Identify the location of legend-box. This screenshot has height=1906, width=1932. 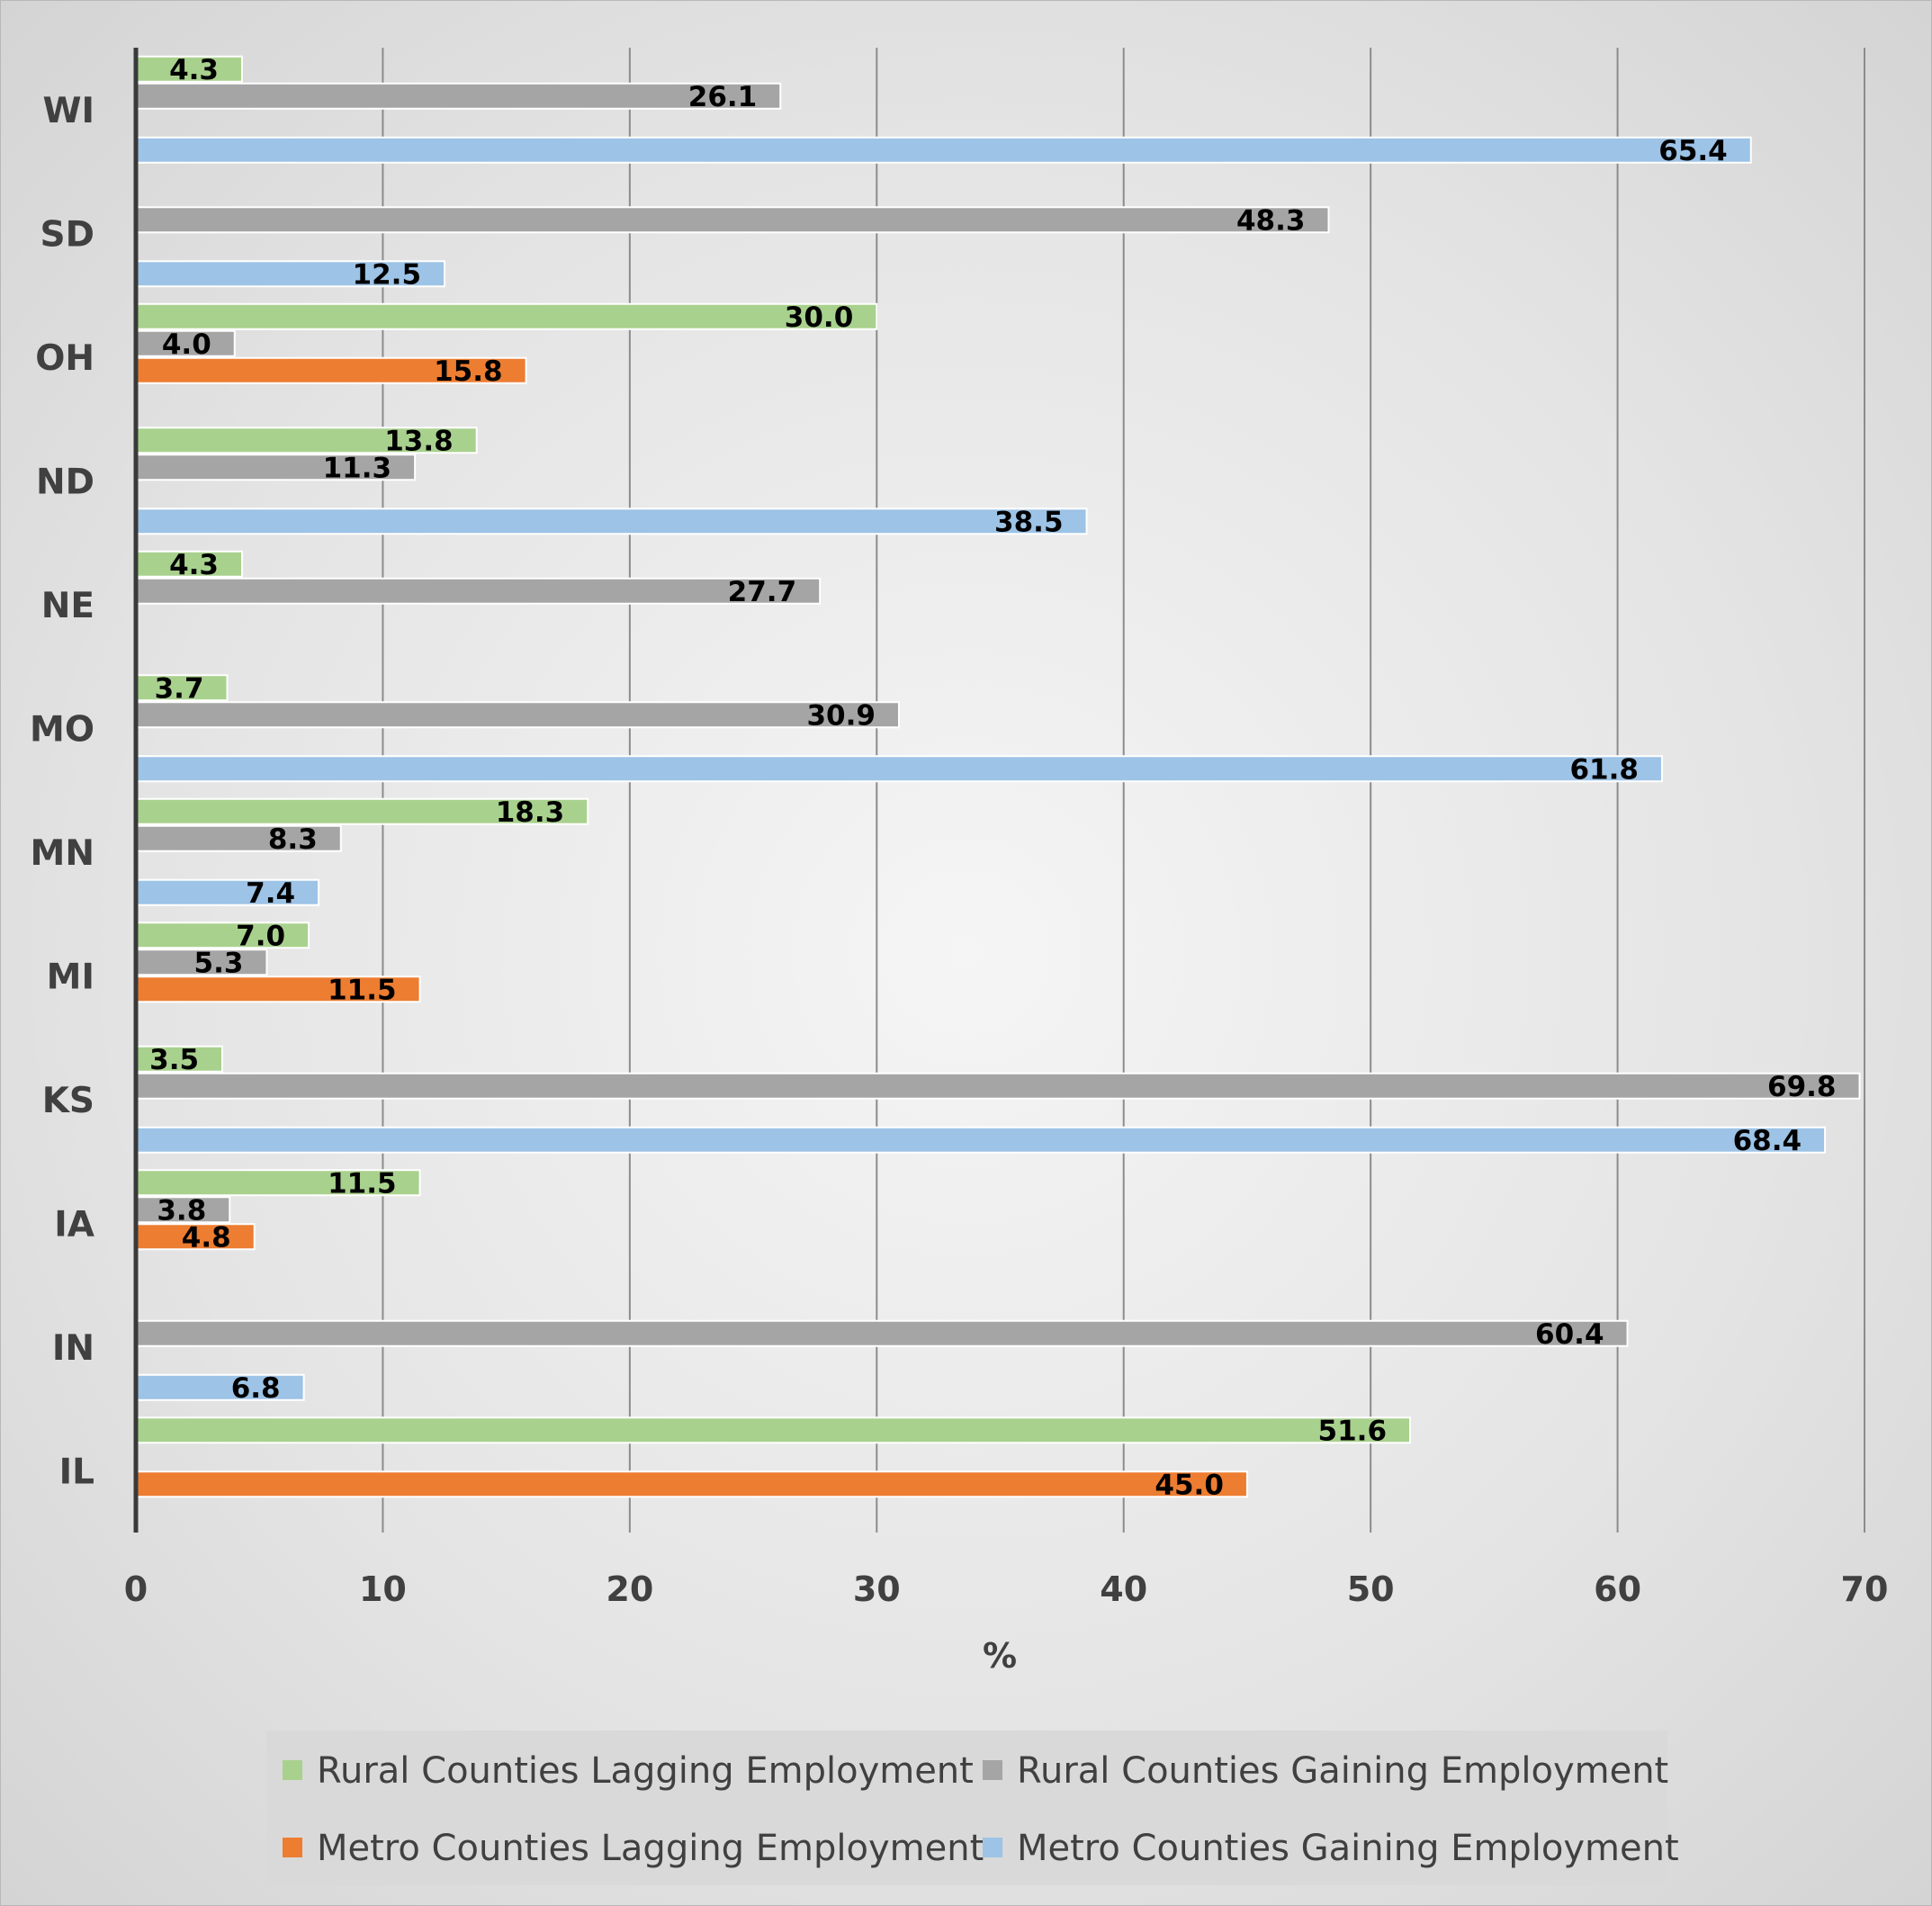
(966, 1808).